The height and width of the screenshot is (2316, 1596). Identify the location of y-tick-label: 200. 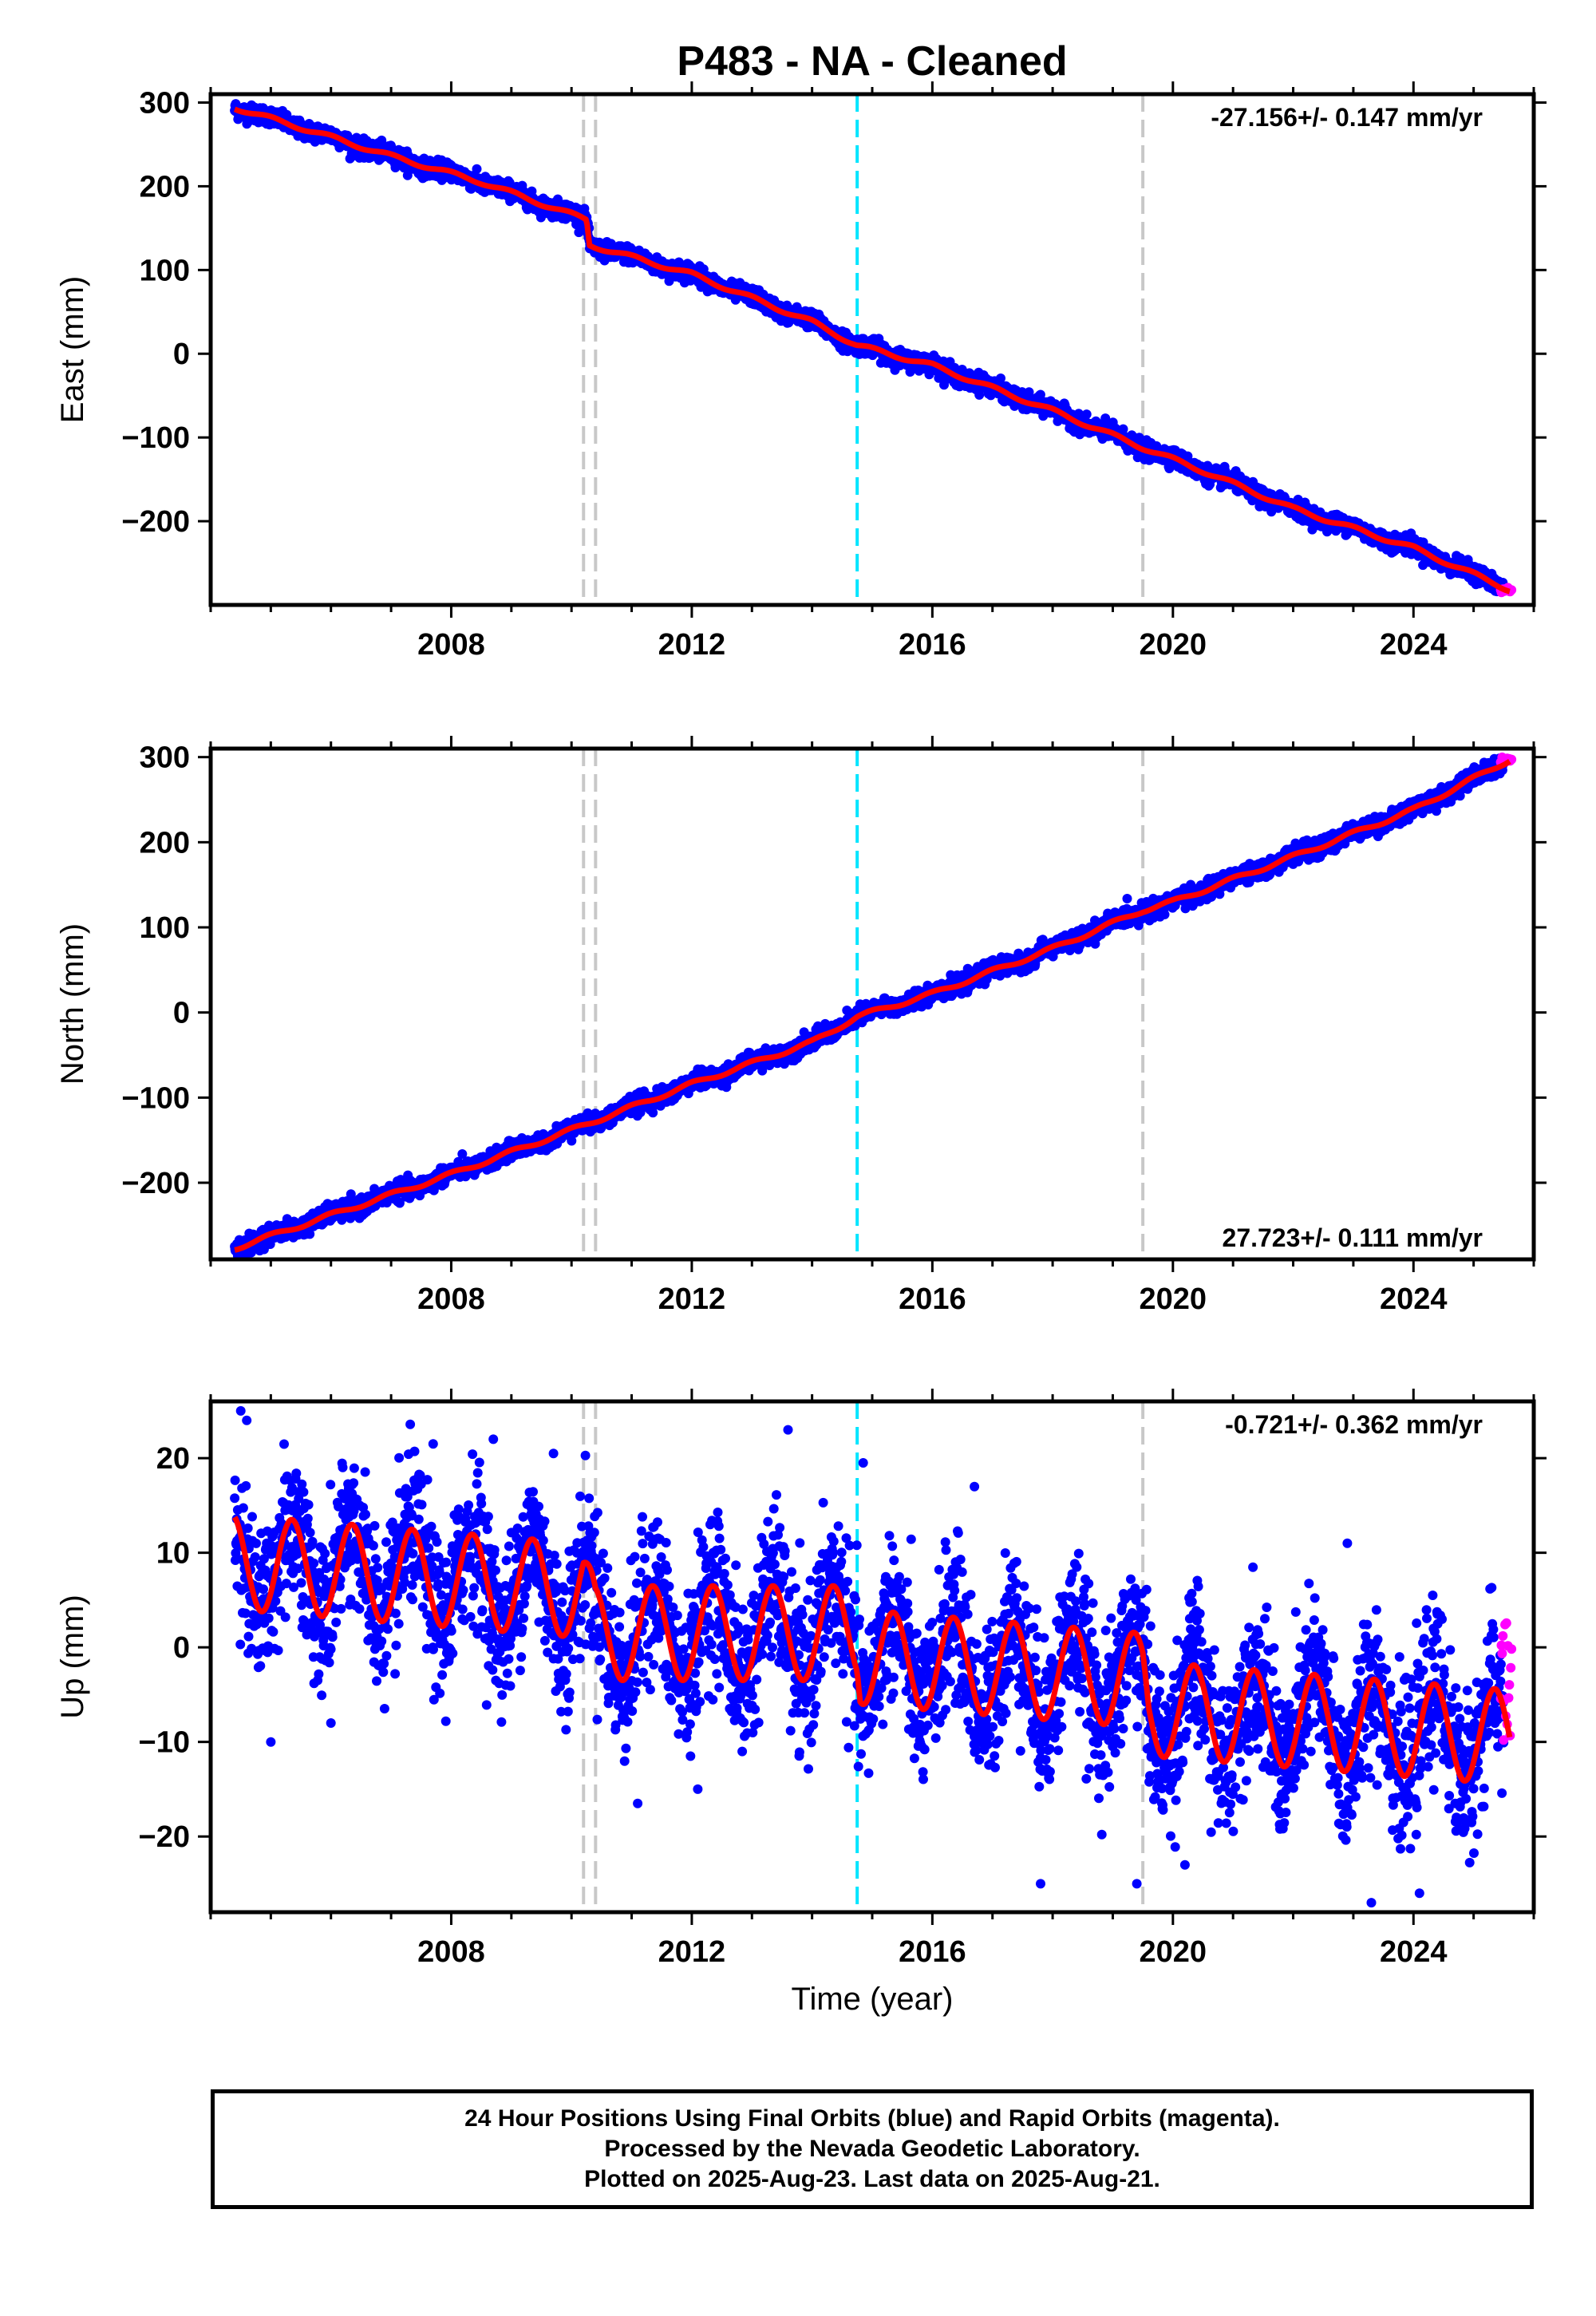
(165, 187).